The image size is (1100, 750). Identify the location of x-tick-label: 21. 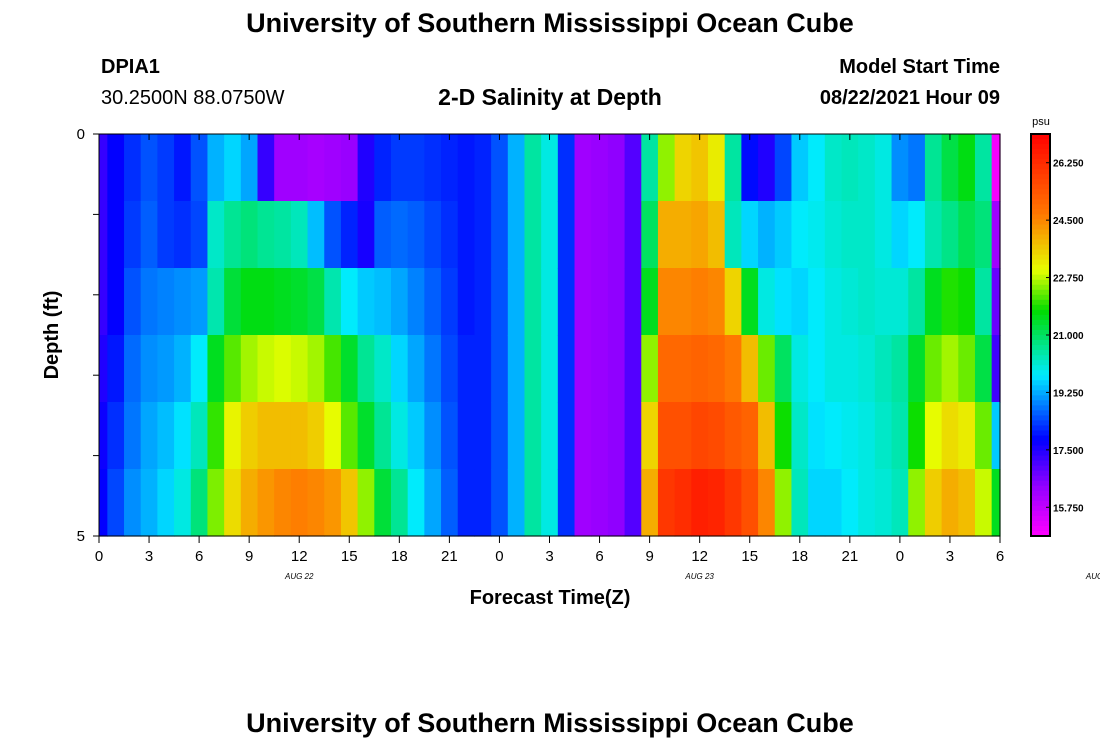
(849, 556).